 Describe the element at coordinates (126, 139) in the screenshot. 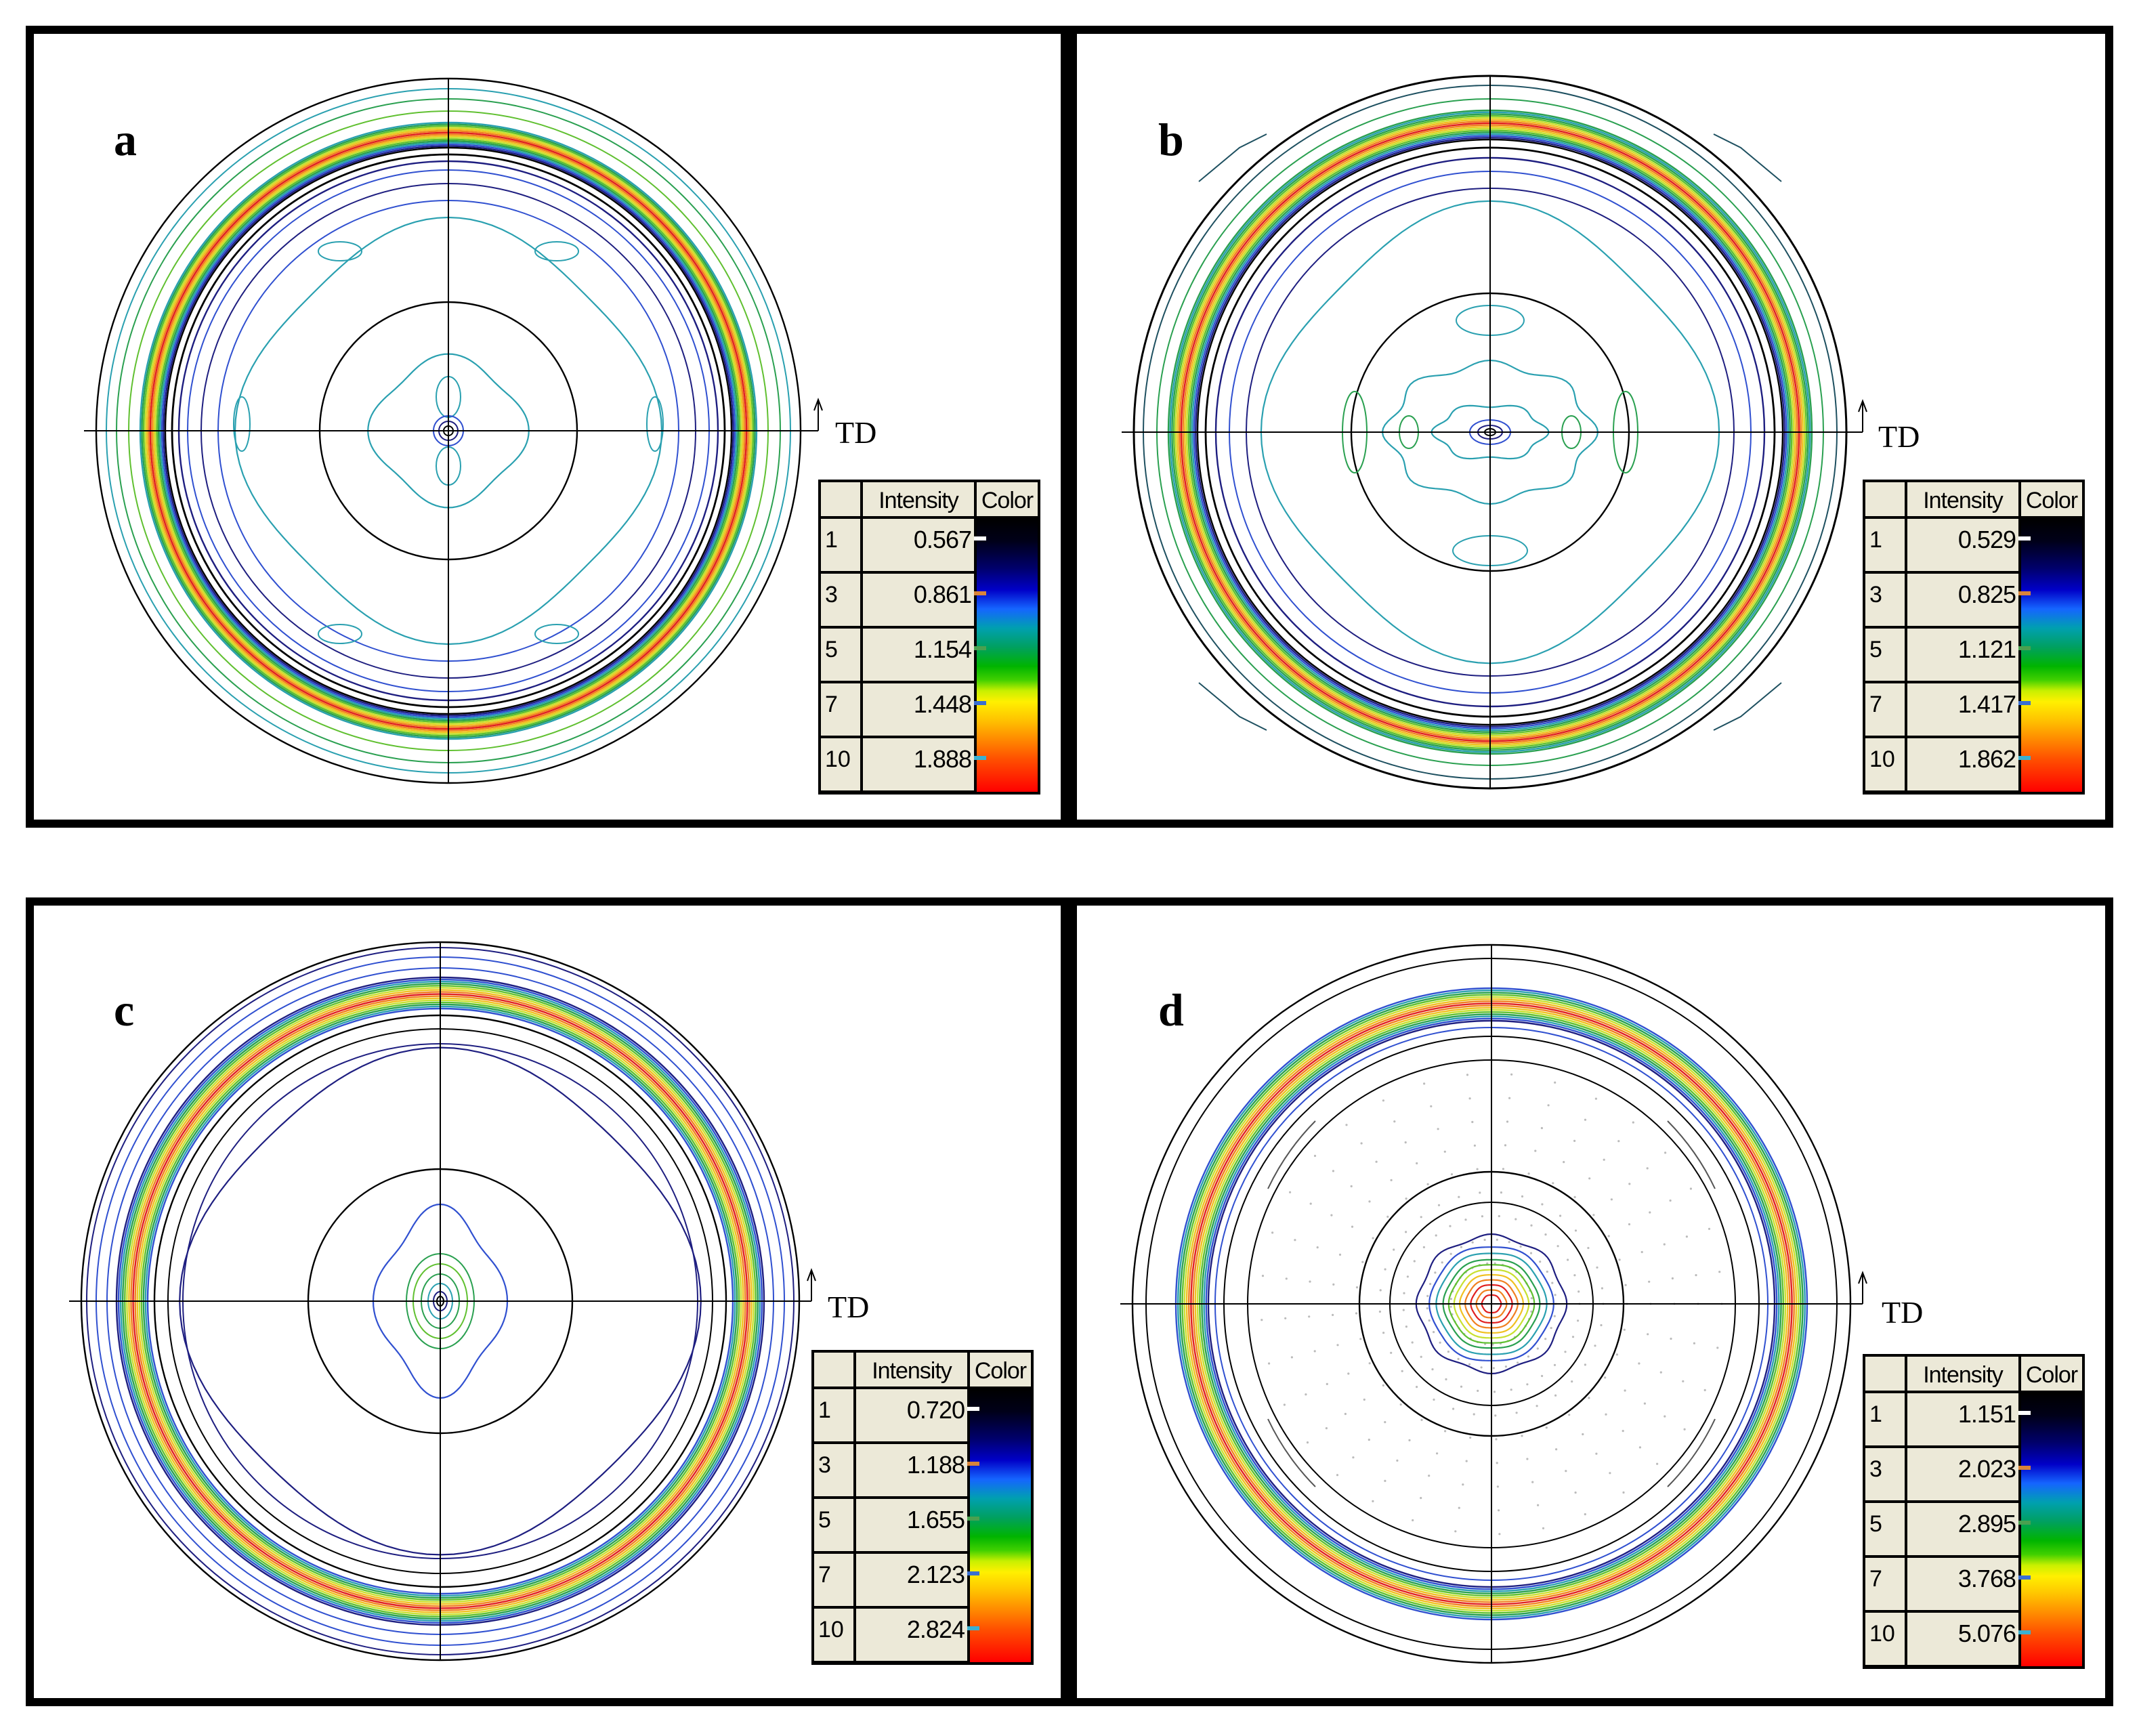

I see `panel-letter-a: a` at that location.